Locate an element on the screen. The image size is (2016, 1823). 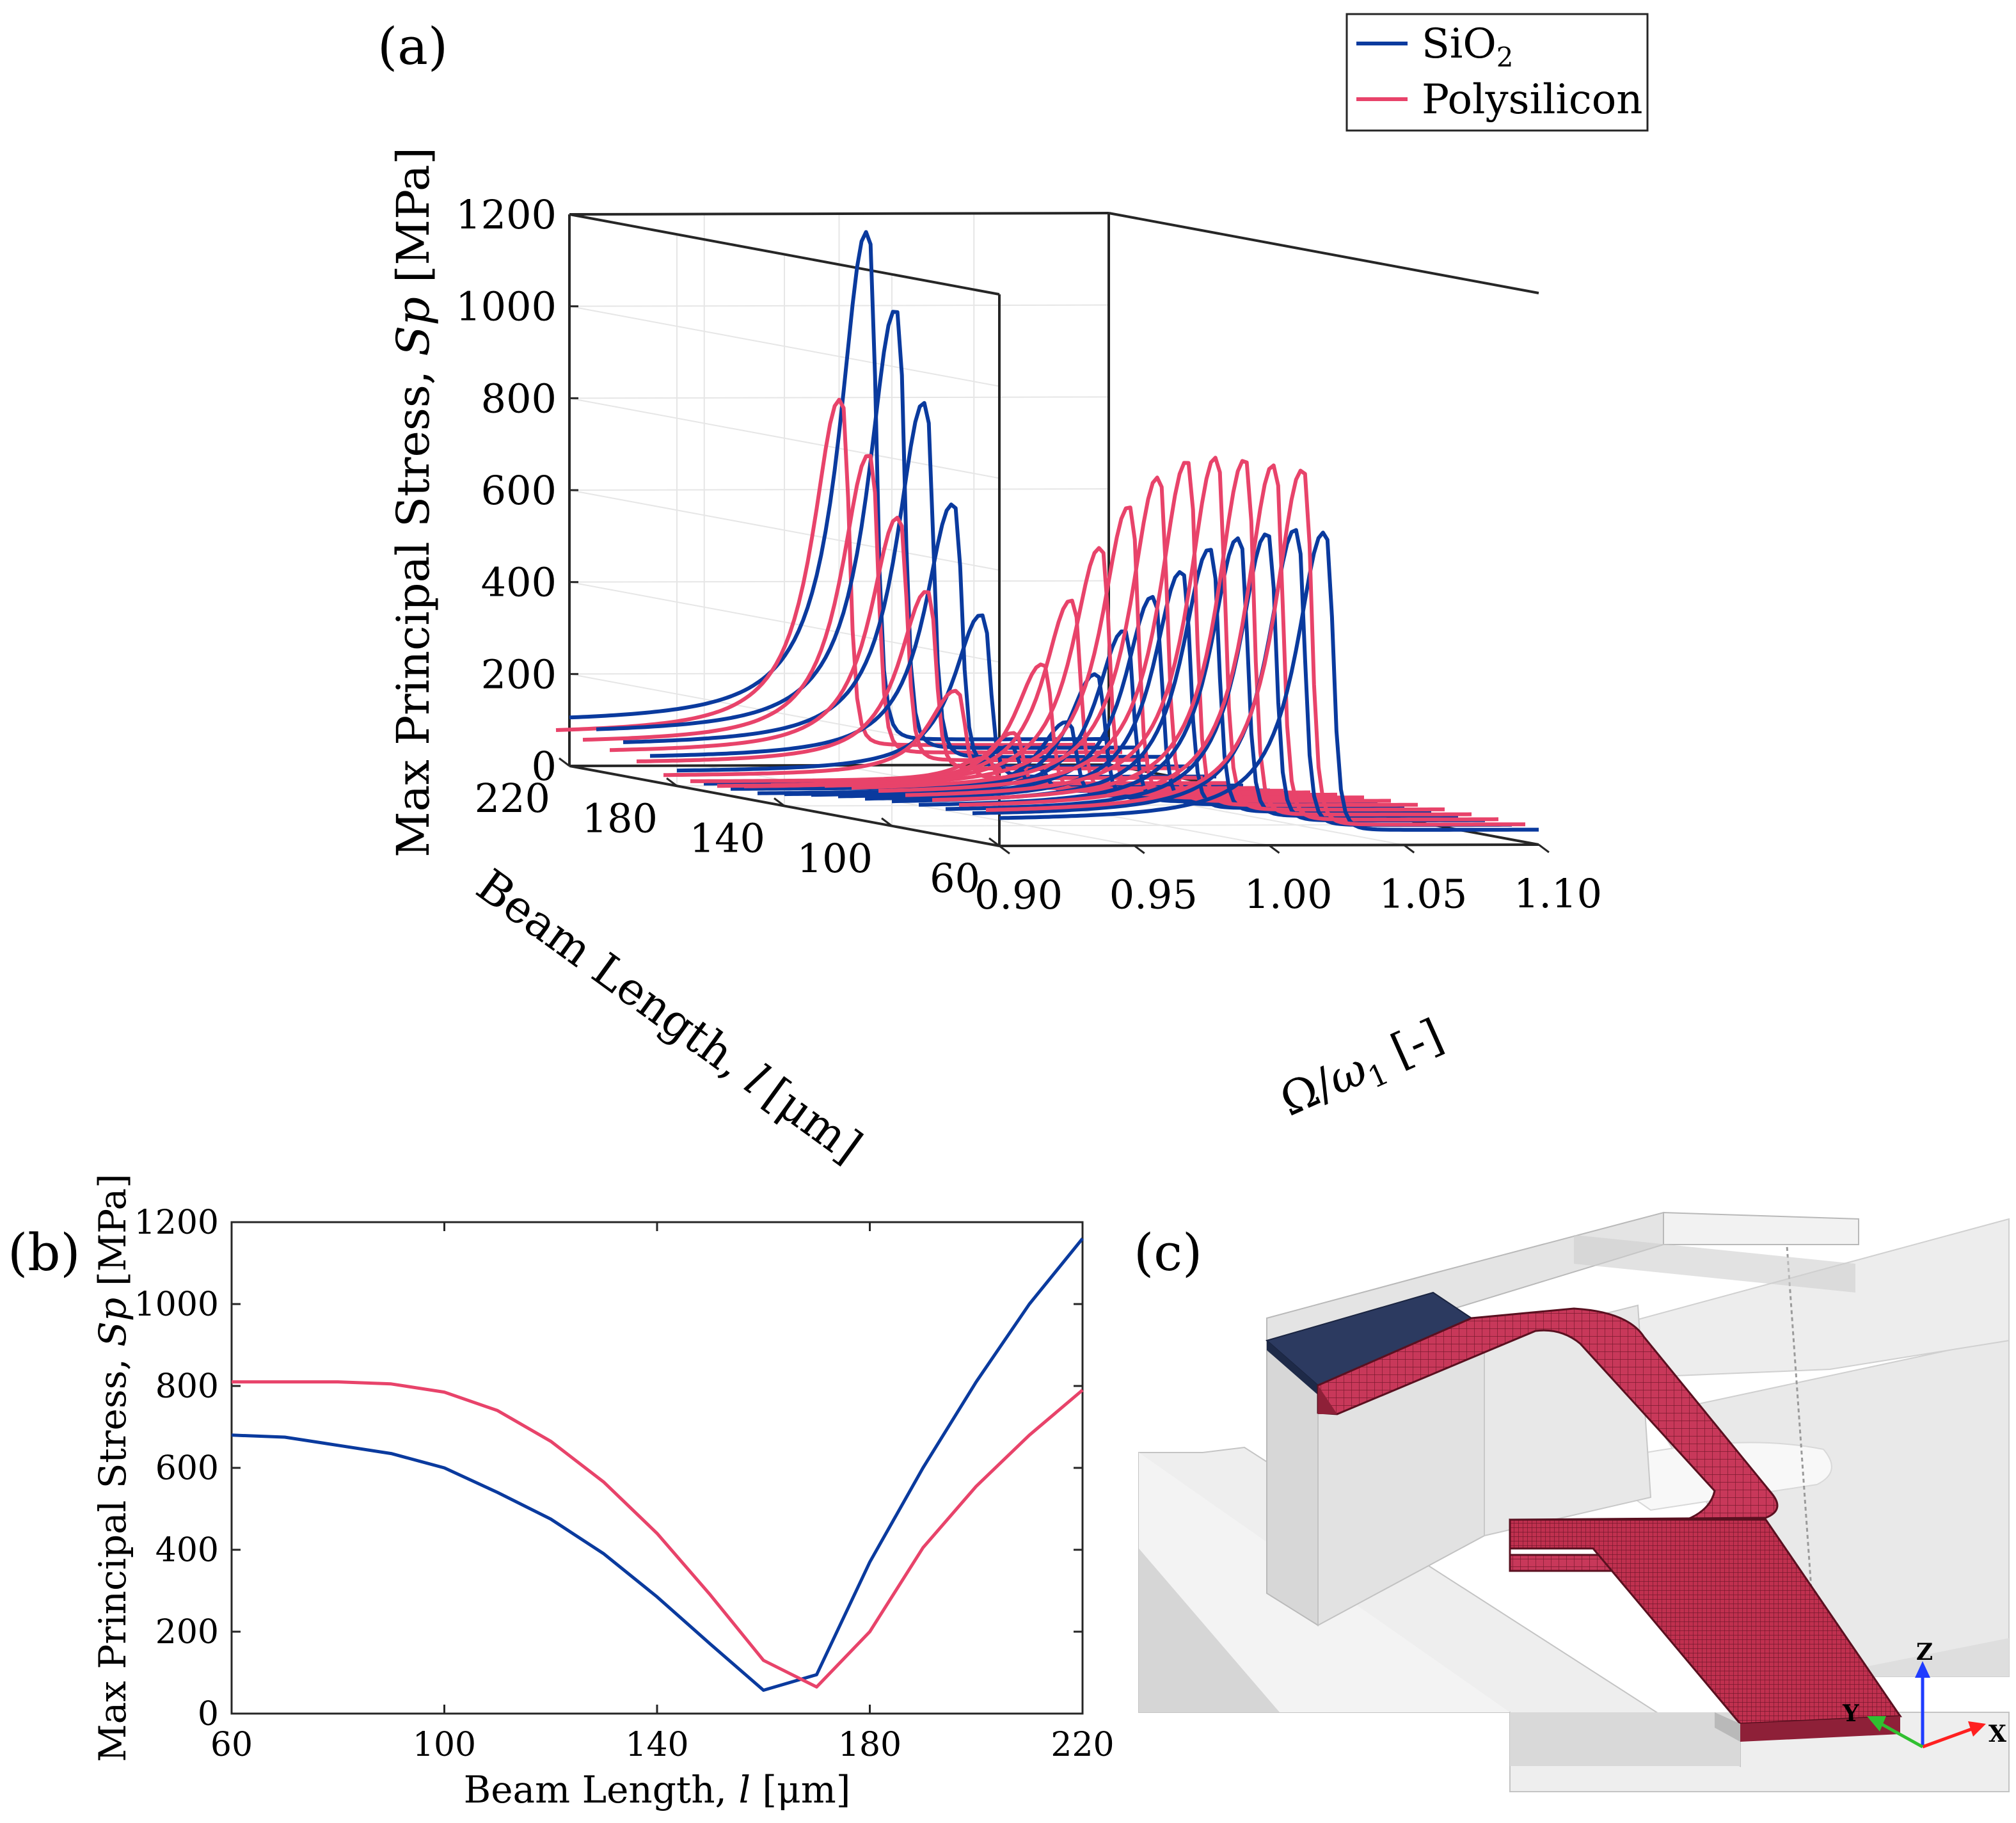
panel-a-ztick-label: 200 is located at coordinates (519, 674).